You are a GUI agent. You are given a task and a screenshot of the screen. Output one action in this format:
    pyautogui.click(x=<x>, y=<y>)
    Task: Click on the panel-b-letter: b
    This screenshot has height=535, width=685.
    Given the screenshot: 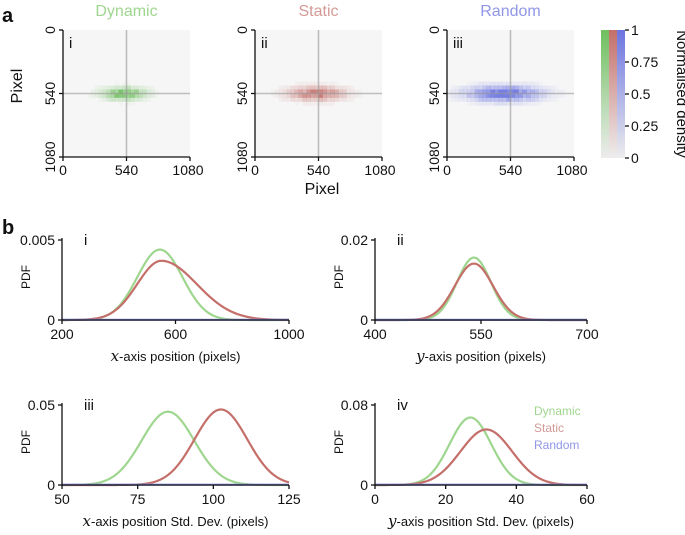 What is the action you would take?
    pyautogui.click(x=8, y=228)
    